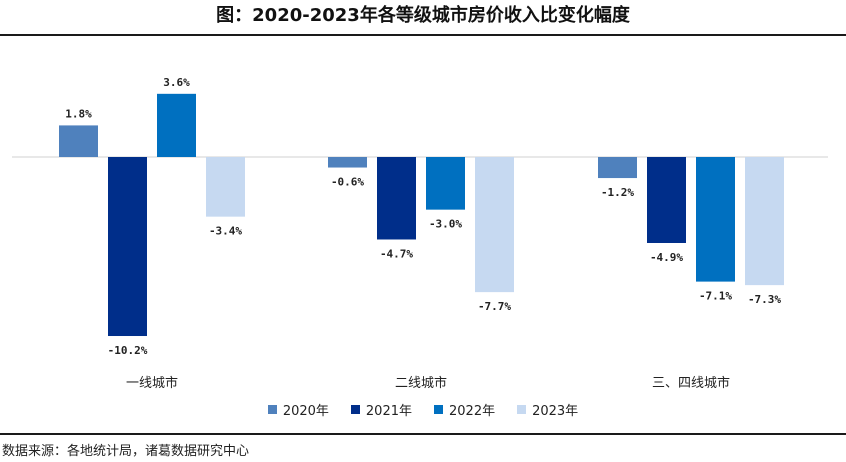 This screenshot has width=846, height=462. What do you see at coordinates (423, 434) in the screenshot?
I see `footer-divider` at bounding box center [423, 434].